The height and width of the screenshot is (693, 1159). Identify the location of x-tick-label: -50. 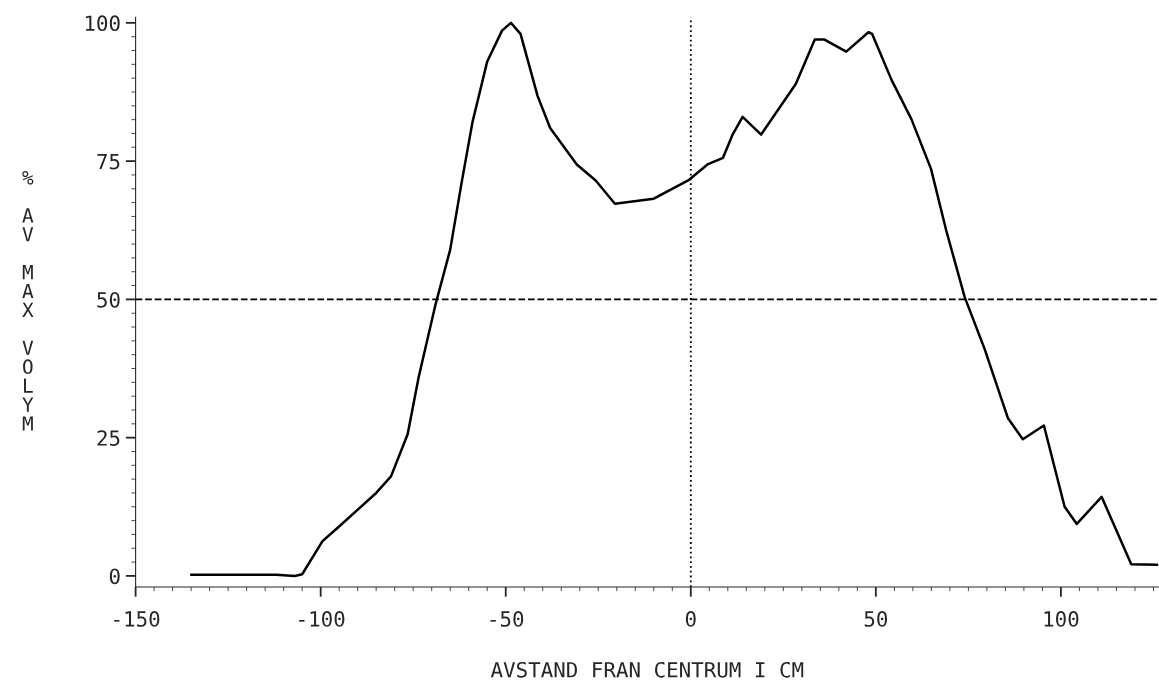
(507, 619).